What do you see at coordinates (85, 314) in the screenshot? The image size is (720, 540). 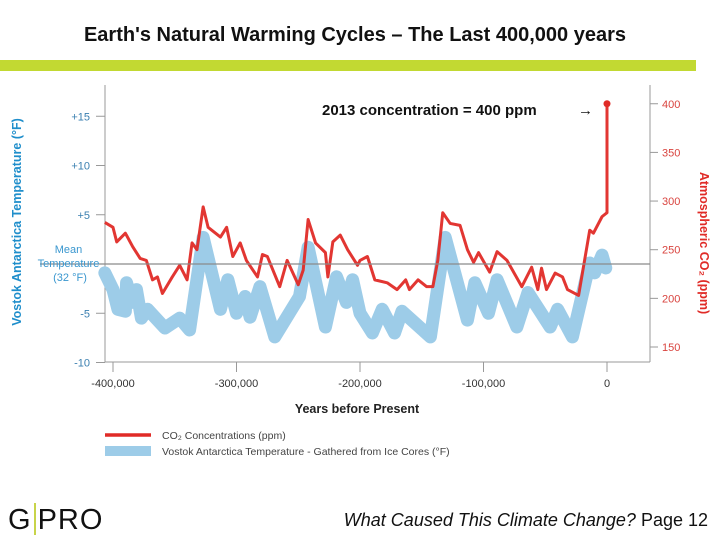 I see `left-tick-label: -5` at bounding box center [85, 314].